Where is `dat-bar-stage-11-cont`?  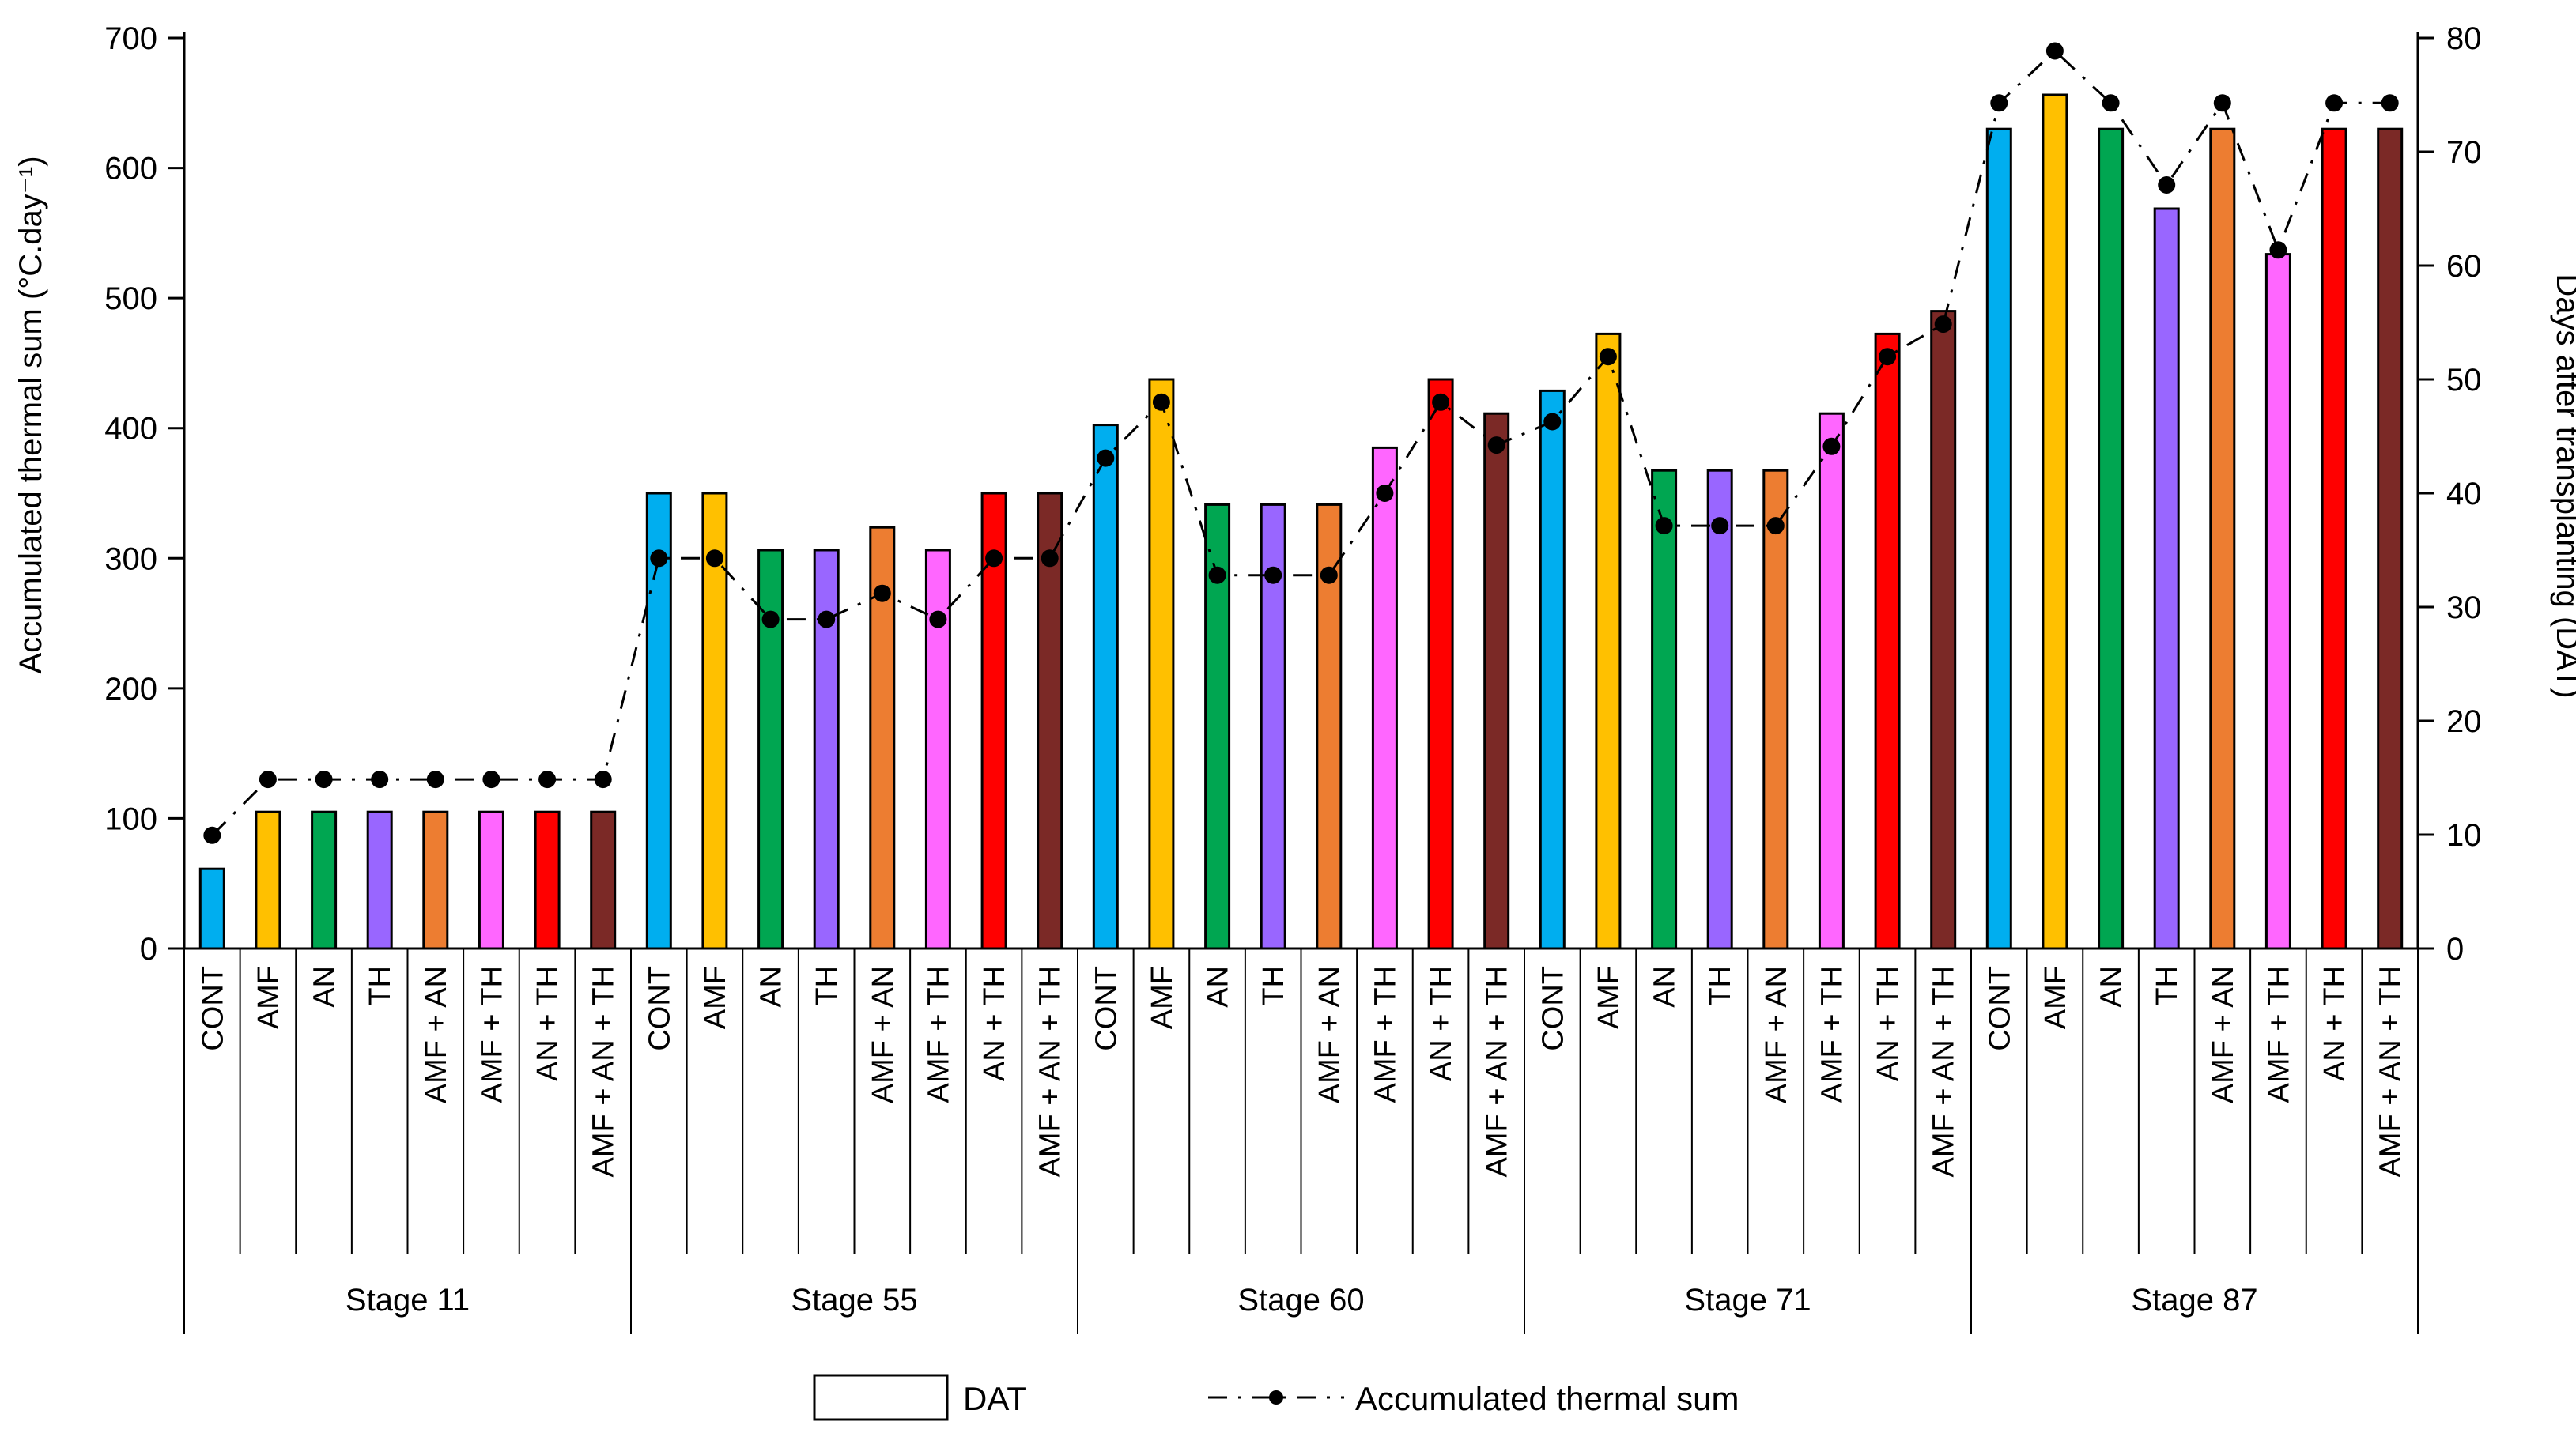
dat-bar-stage-11-cont is located at coordinates (211, 909).